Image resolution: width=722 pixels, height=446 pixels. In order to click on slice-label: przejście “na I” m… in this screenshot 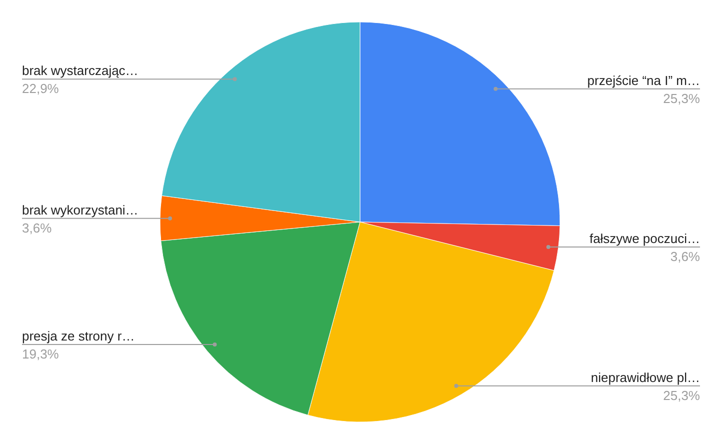, I will do `click(643, 80)`.